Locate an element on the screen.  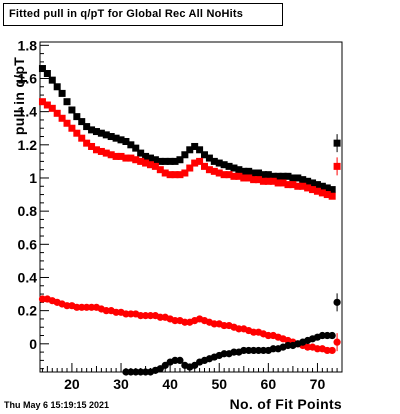
y-tick-label: 1.8 is located at coordinates (28, 45).